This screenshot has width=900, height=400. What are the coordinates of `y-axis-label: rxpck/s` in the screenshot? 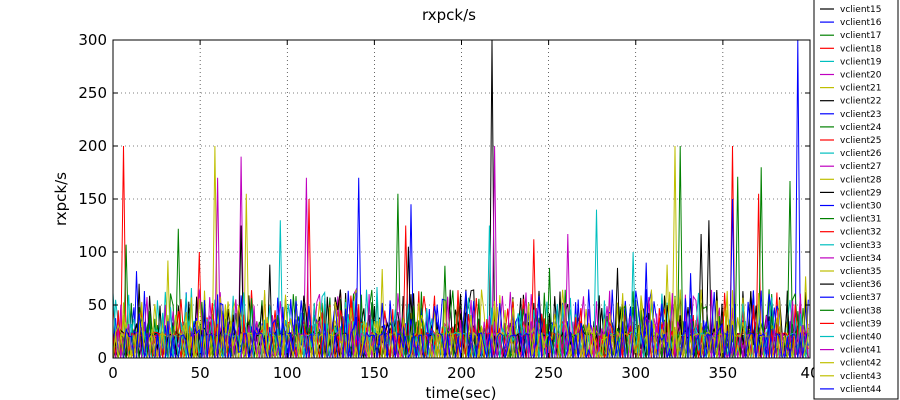 It's located at (61, 199).